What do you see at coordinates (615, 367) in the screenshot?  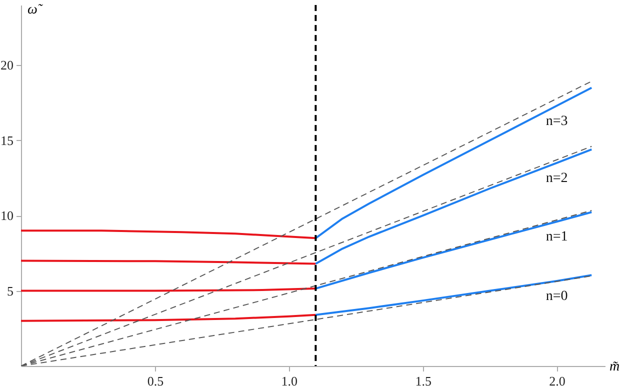 I see `x-axis-title: m̃` at bounding box center [615, 367].